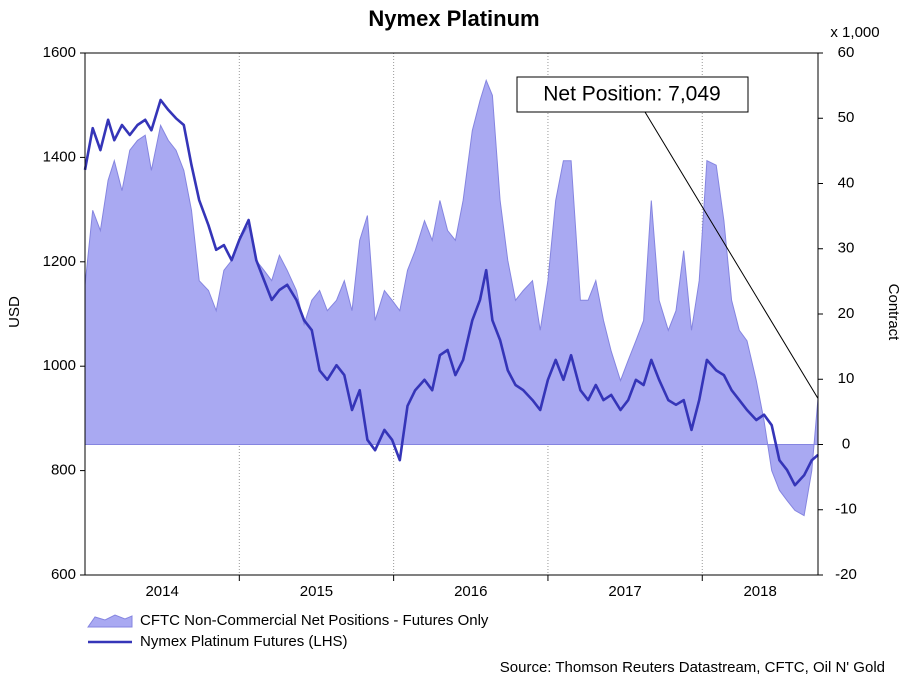  What do you see at coordinates (63, 574) in the screenshot?
I see `y-tick-label: 600` at bounding box center [63, 574].